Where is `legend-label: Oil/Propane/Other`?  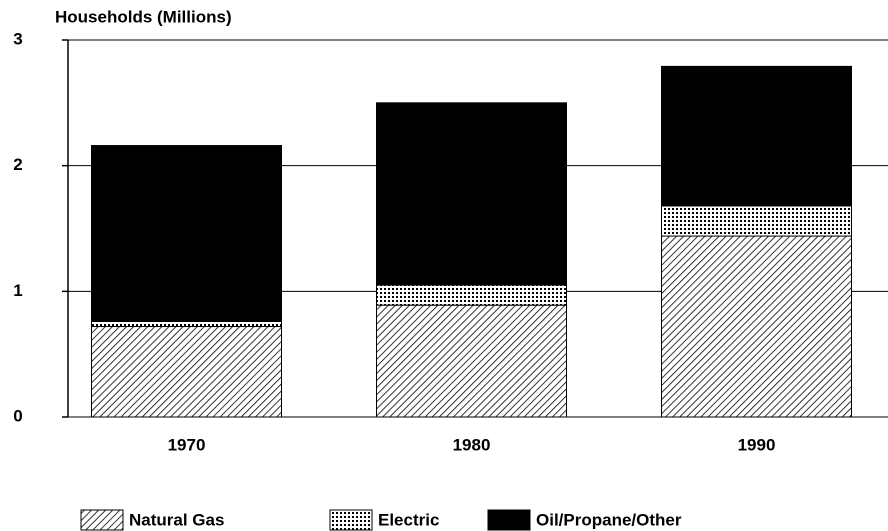 legend-label: Oil/Propane/Other is located at coordinates (609, 519).